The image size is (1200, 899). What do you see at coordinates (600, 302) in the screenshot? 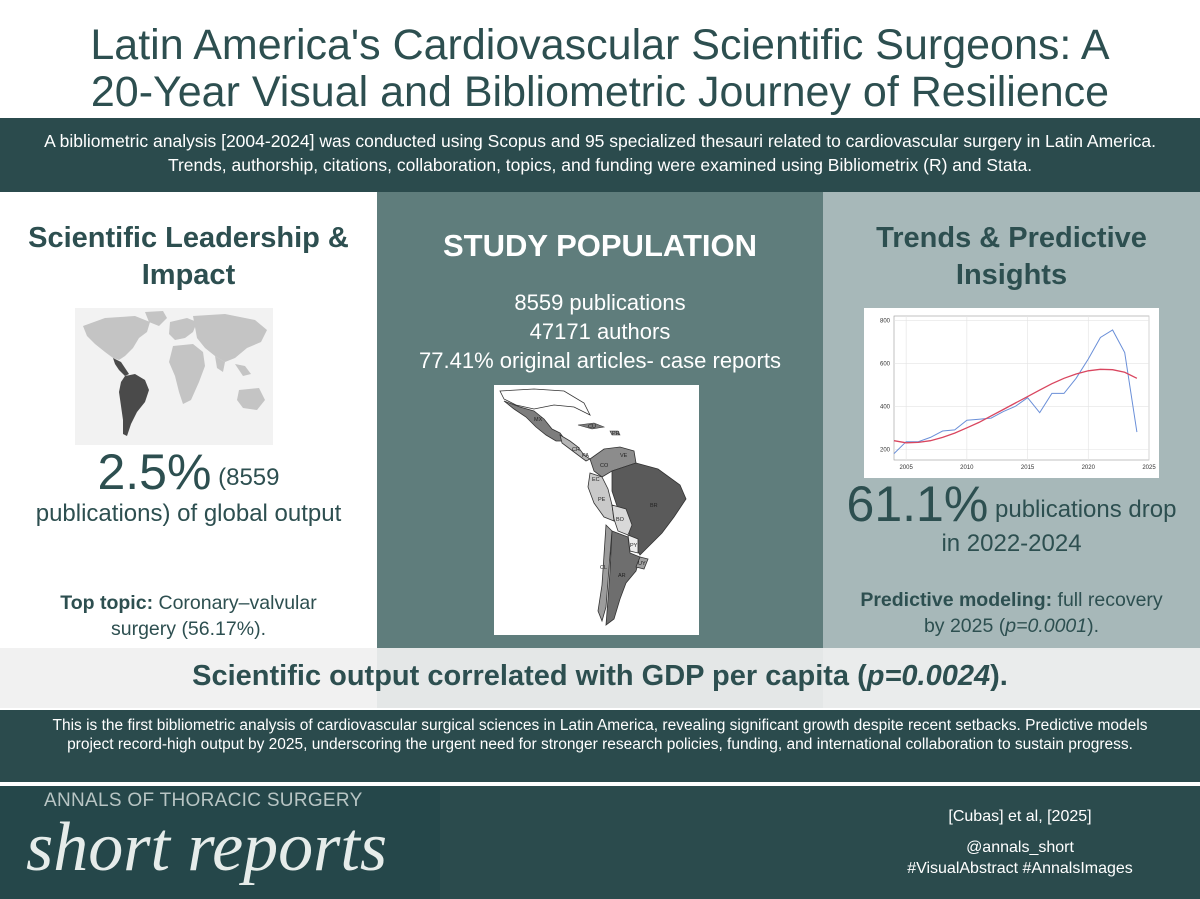
I see `publications-count: 8559 publications` at bounding box center [600, 302].